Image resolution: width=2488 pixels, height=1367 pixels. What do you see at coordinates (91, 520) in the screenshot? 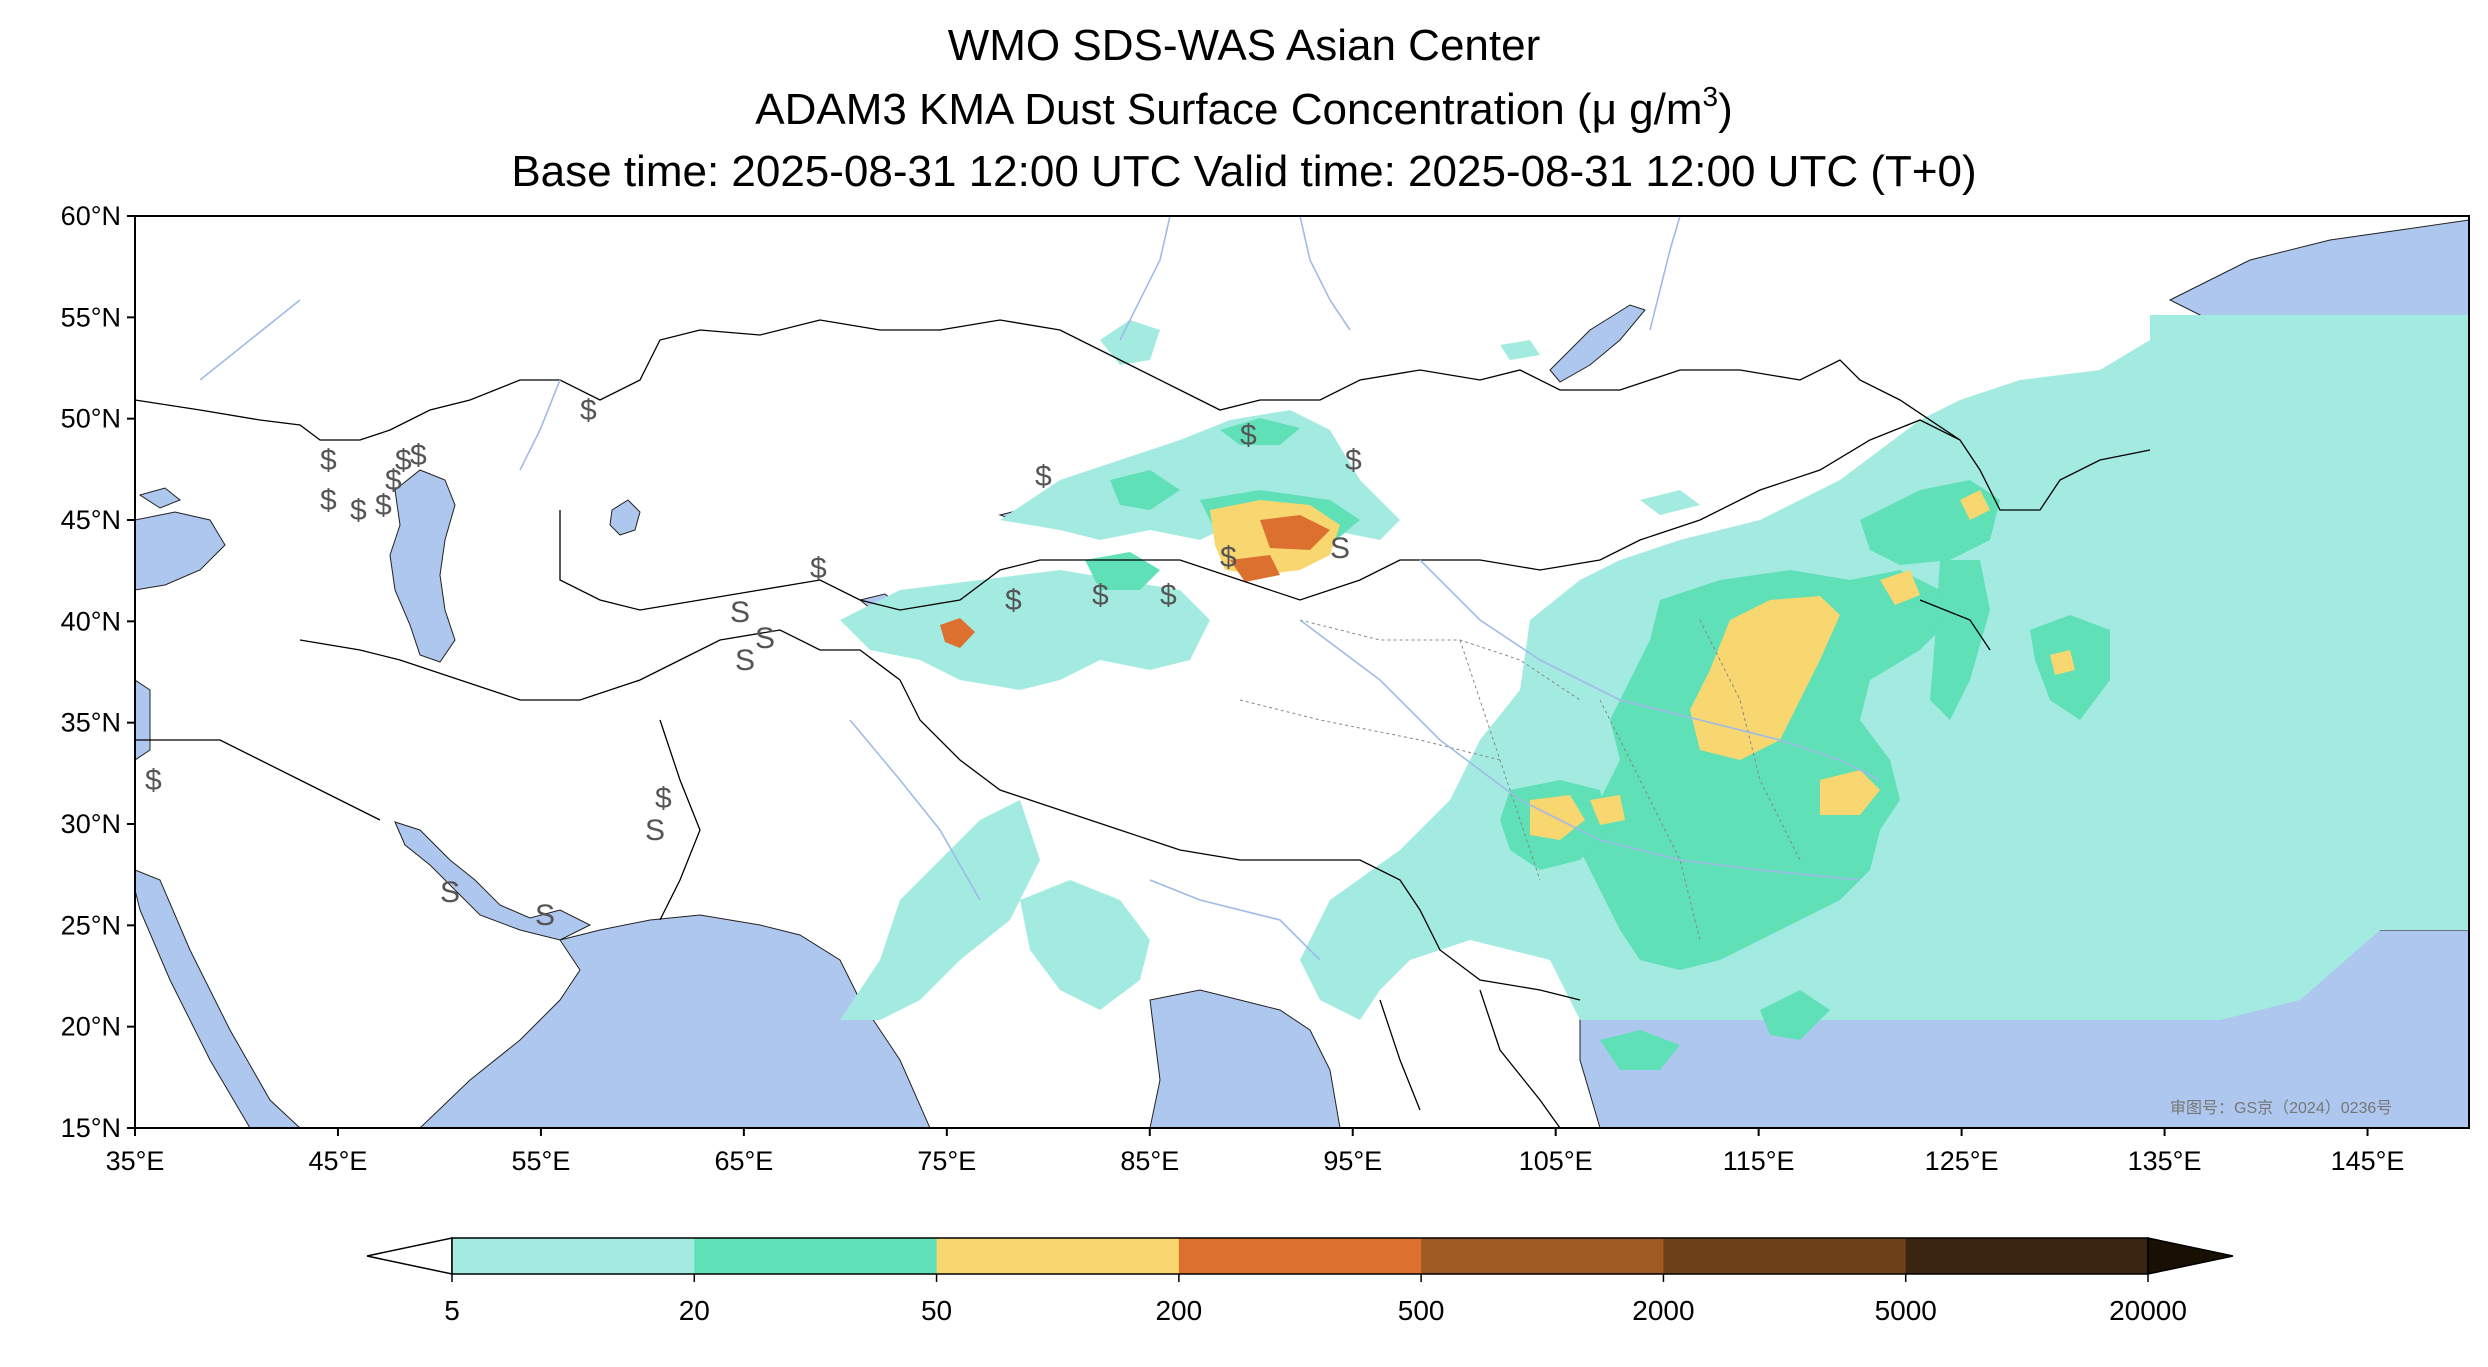
I see `lat-tick-label: 45°N` at bounding box center [91, 520].